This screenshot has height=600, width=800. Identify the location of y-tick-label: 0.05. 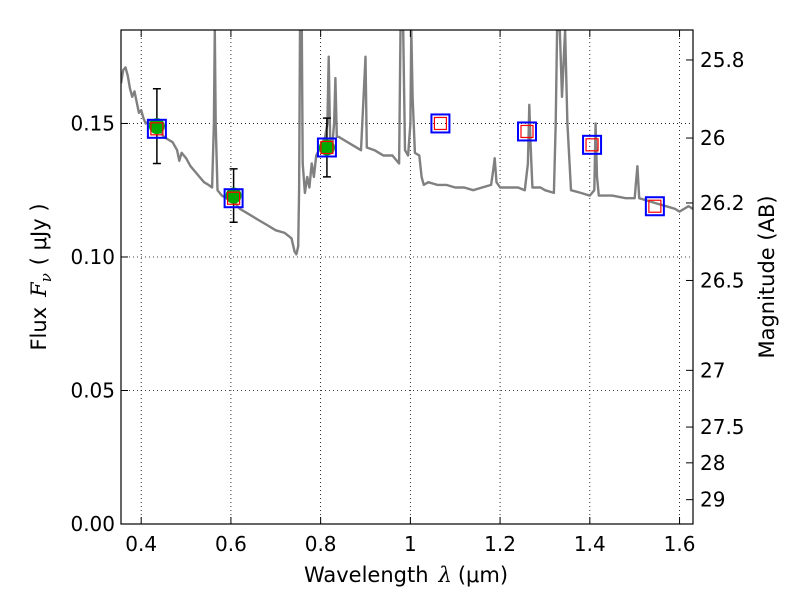
(92, 390).